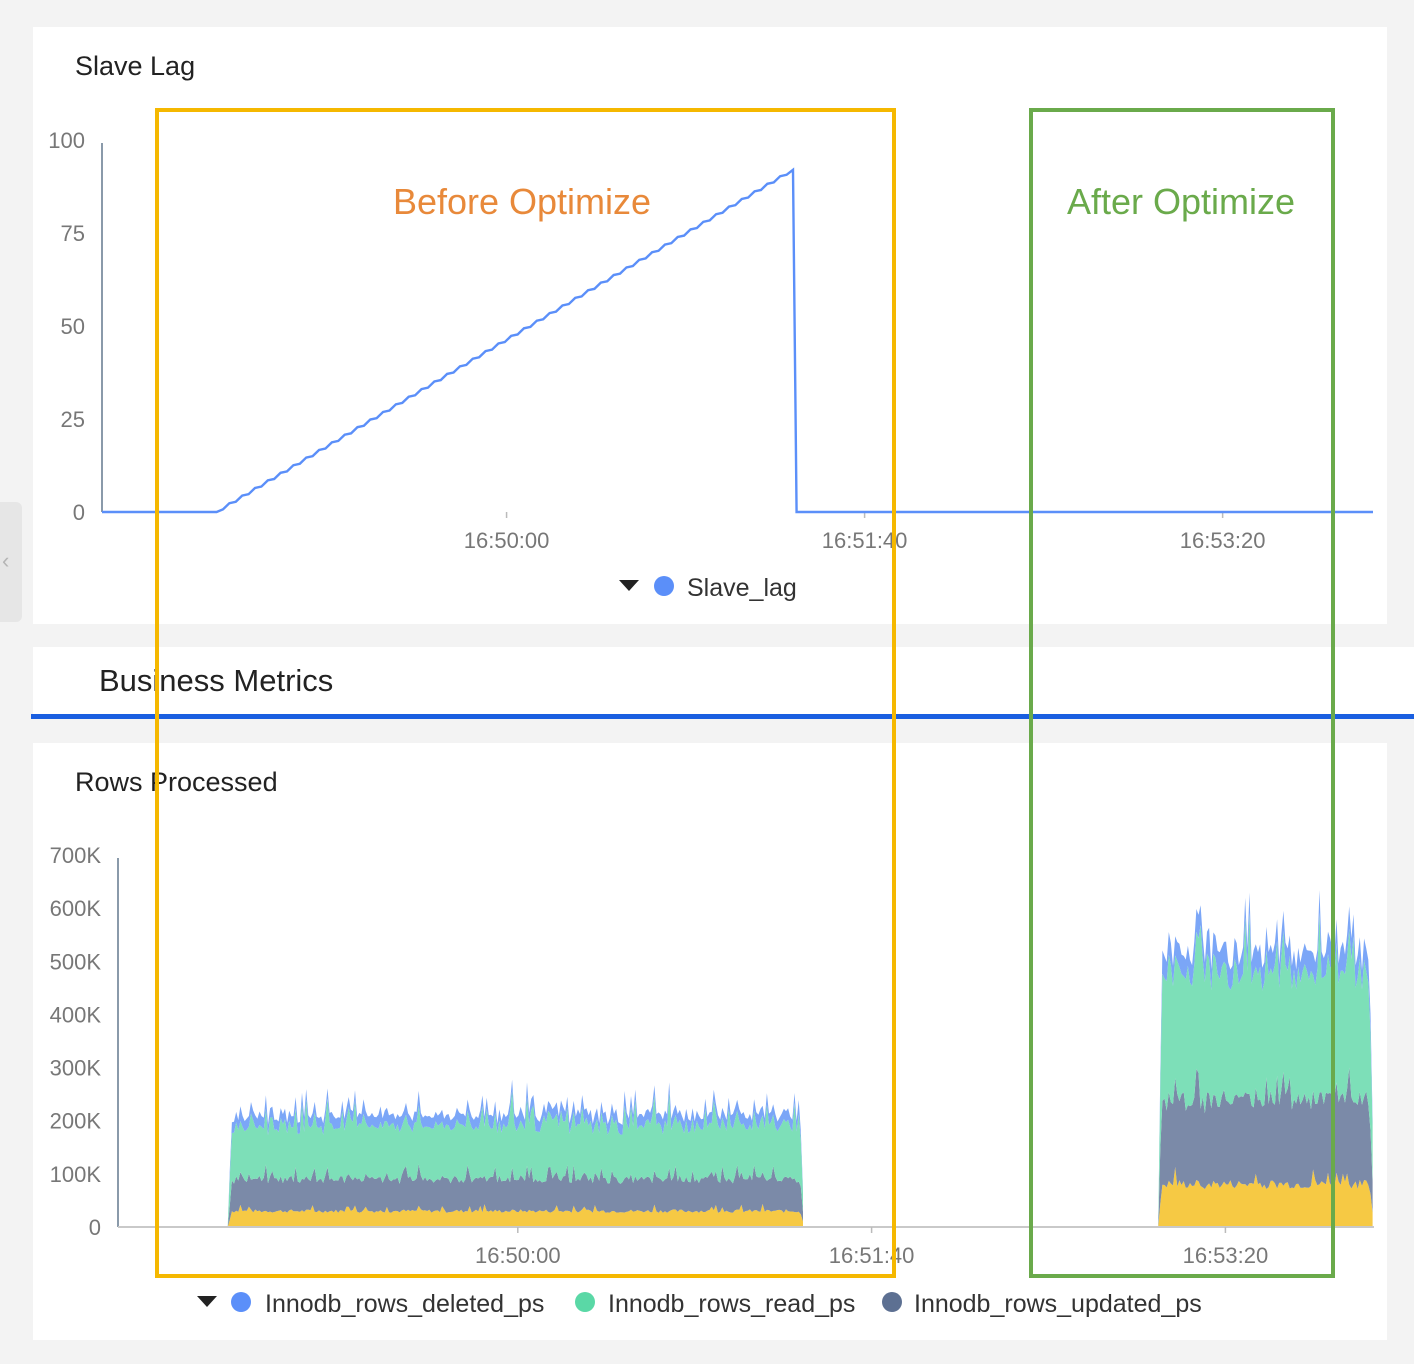  Describe the element at coordinates (66, 140) in the screenshot. I see `slave-lag-y-tick-label: 100` at that location.